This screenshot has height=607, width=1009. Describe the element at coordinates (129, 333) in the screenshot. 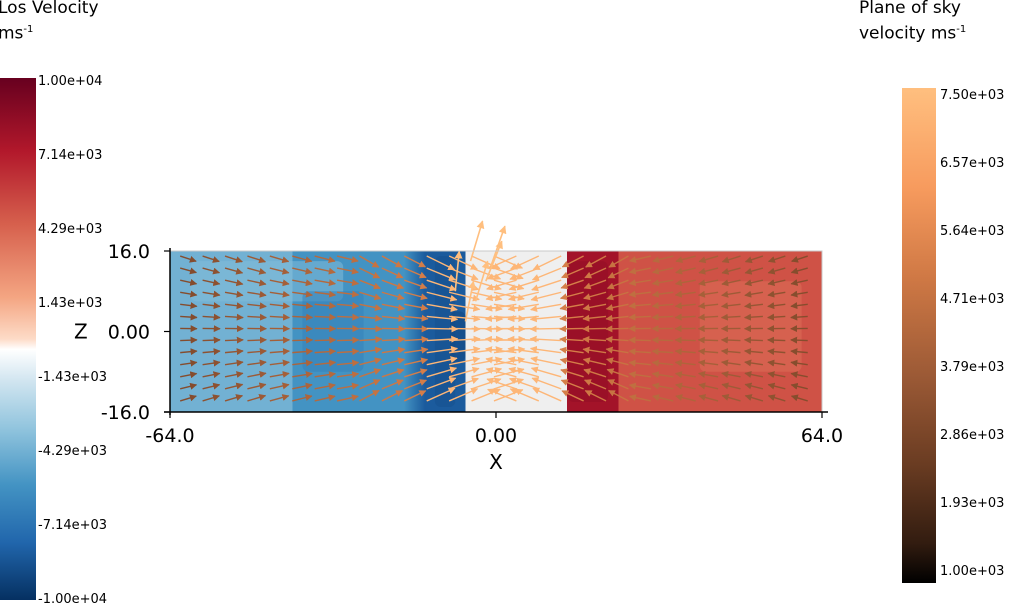

I see `y-tick-label-1: 0.00` at that location.